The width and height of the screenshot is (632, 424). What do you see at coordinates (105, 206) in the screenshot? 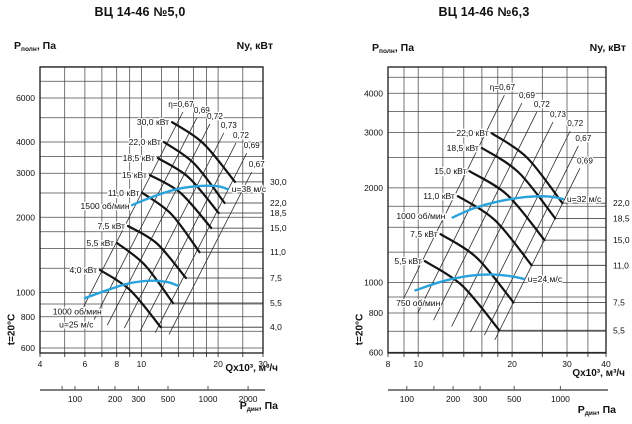
I see `rpm-label: 1500 об/мин` at bounding box center [105, 206].